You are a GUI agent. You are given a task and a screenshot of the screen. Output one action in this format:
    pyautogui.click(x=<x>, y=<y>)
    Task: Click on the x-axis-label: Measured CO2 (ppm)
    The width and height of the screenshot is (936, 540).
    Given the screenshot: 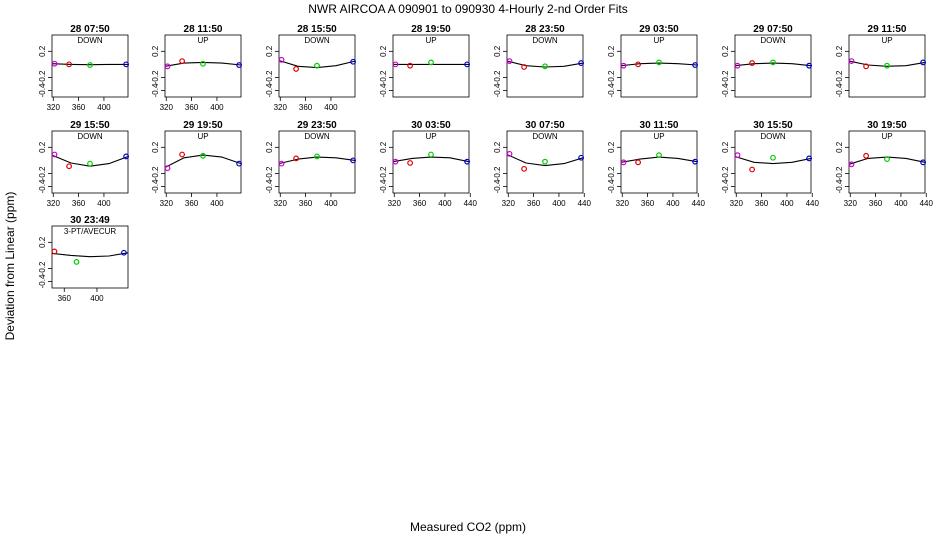 What is the action you would take?
    pyautogui.click(x=468, y=527)
    